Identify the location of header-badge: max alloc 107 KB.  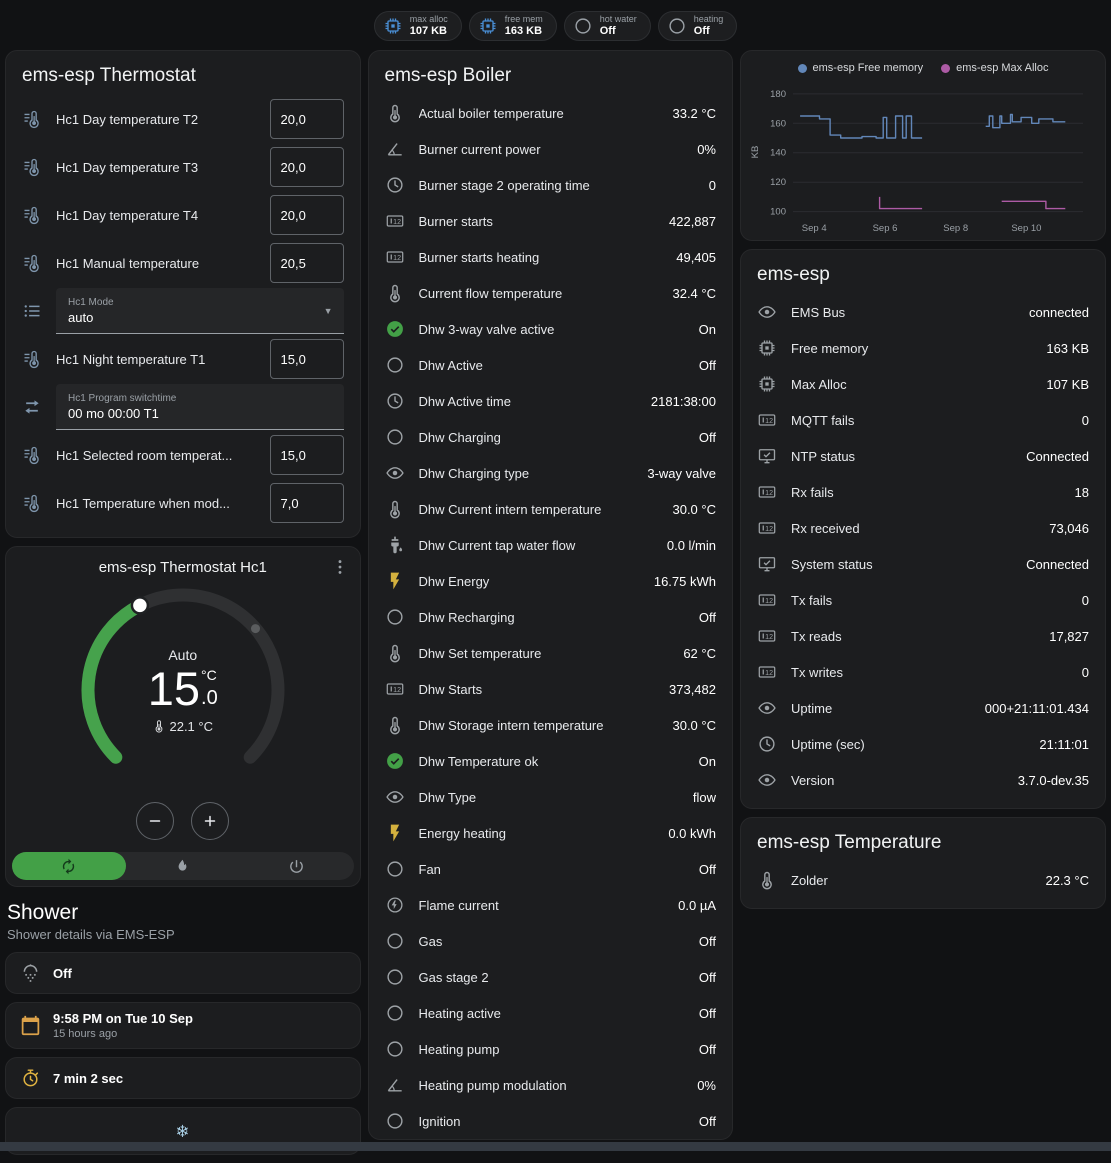
(417, 26).